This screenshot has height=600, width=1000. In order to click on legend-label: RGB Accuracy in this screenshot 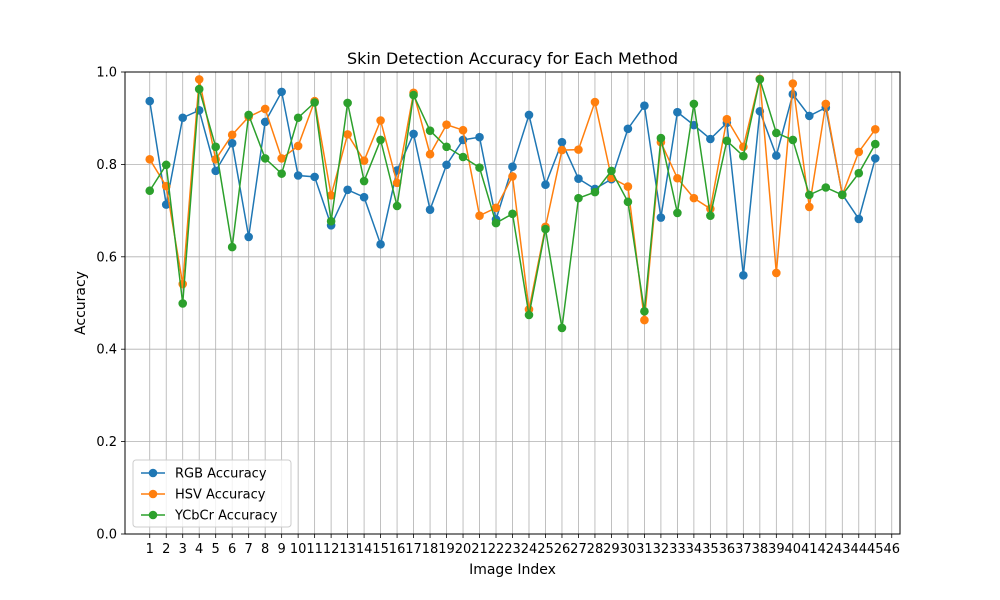, I will do `click(221, 474)`.